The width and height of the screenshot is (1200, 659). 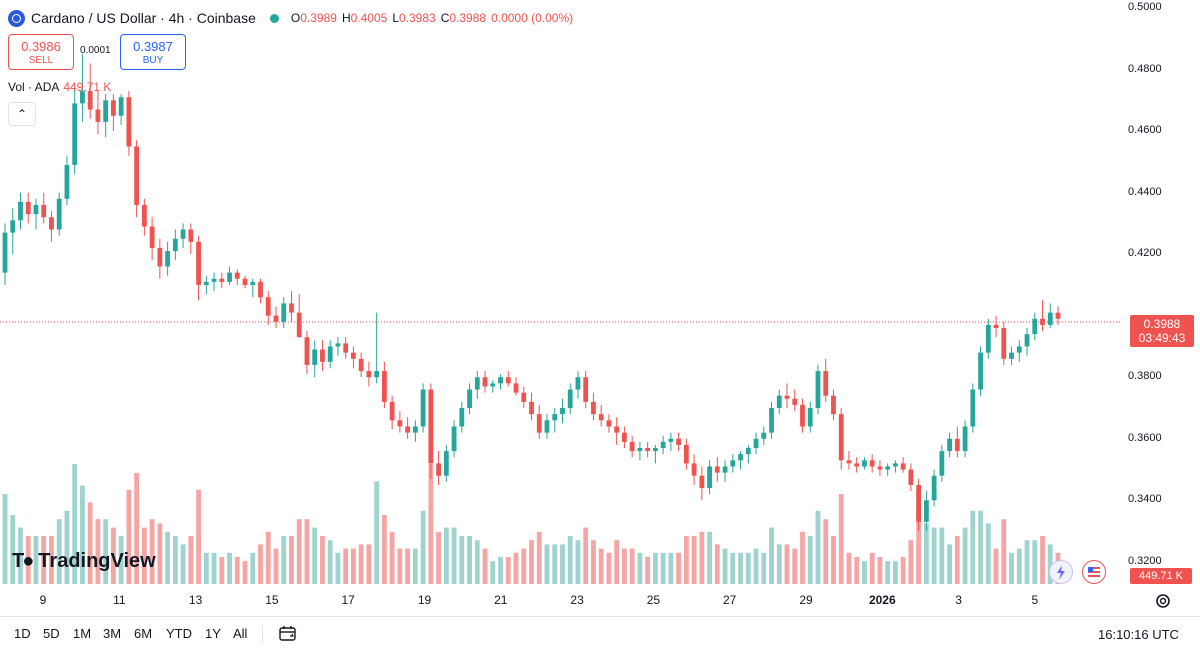 What do you see at coordinates (119, 600) in the screenshot?
I see `time-tick-label: 11` at bounding box center [119, 600].